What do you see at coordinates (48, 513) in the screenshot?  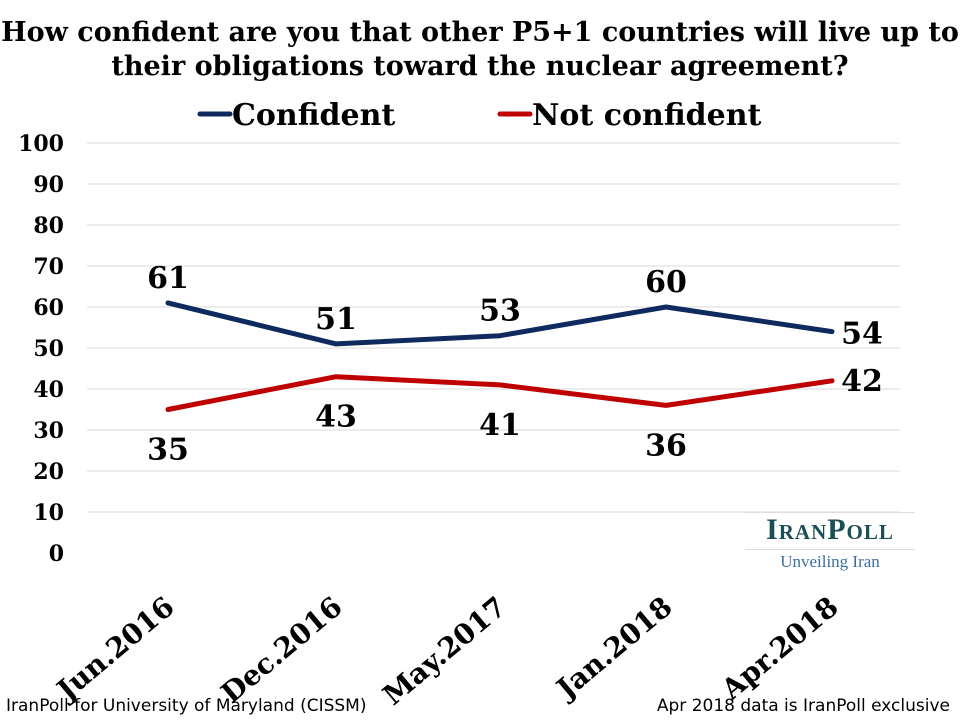 I see `y-tick-label: 10` at bounding box center [48, 513].